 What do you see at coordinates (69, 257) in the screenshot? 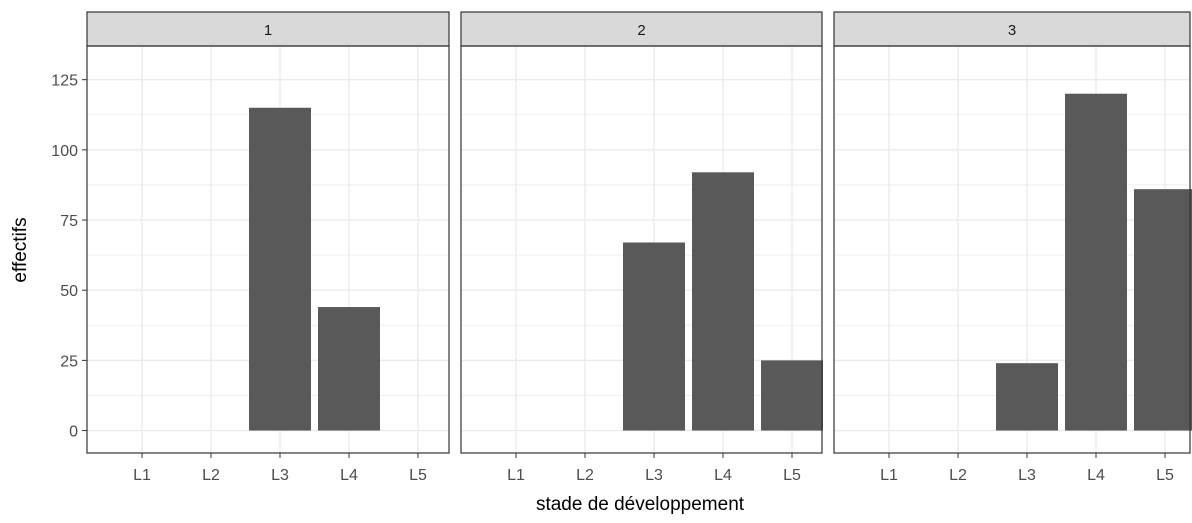
I see `y-axis: 0 25 50 75 100 125` at bounding box center [69, 257].